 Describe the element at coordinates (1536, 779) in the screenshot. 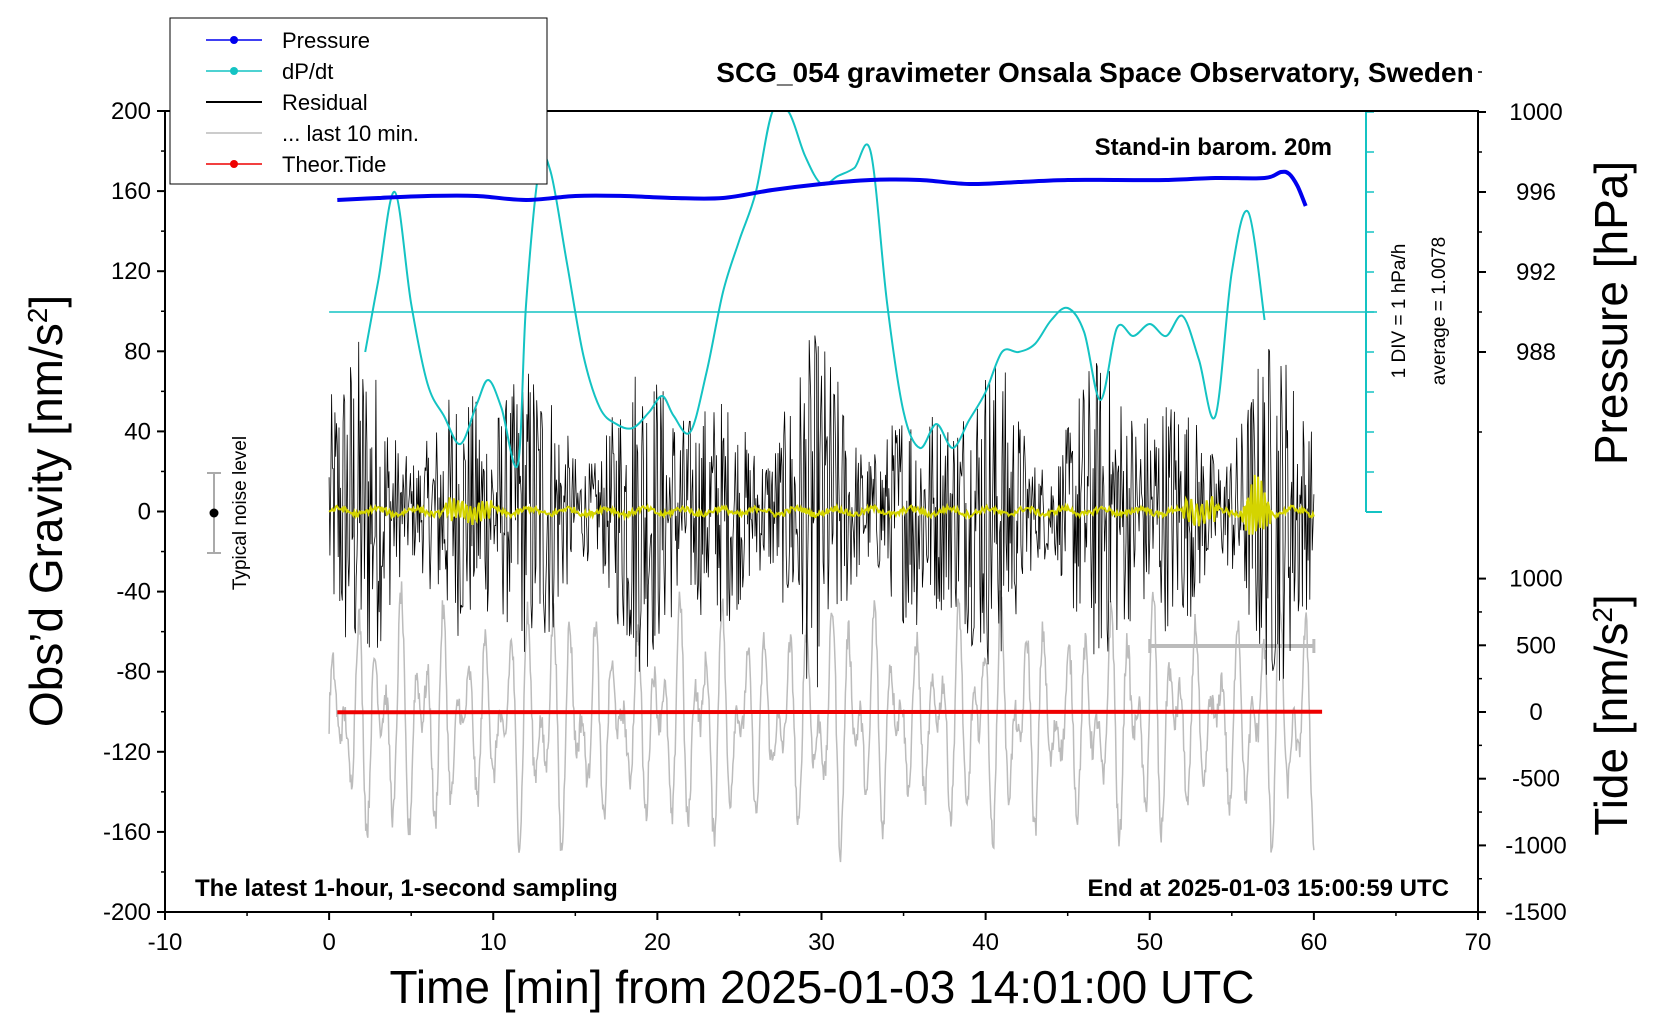

I see `tide-tick-label: -500` at that location.